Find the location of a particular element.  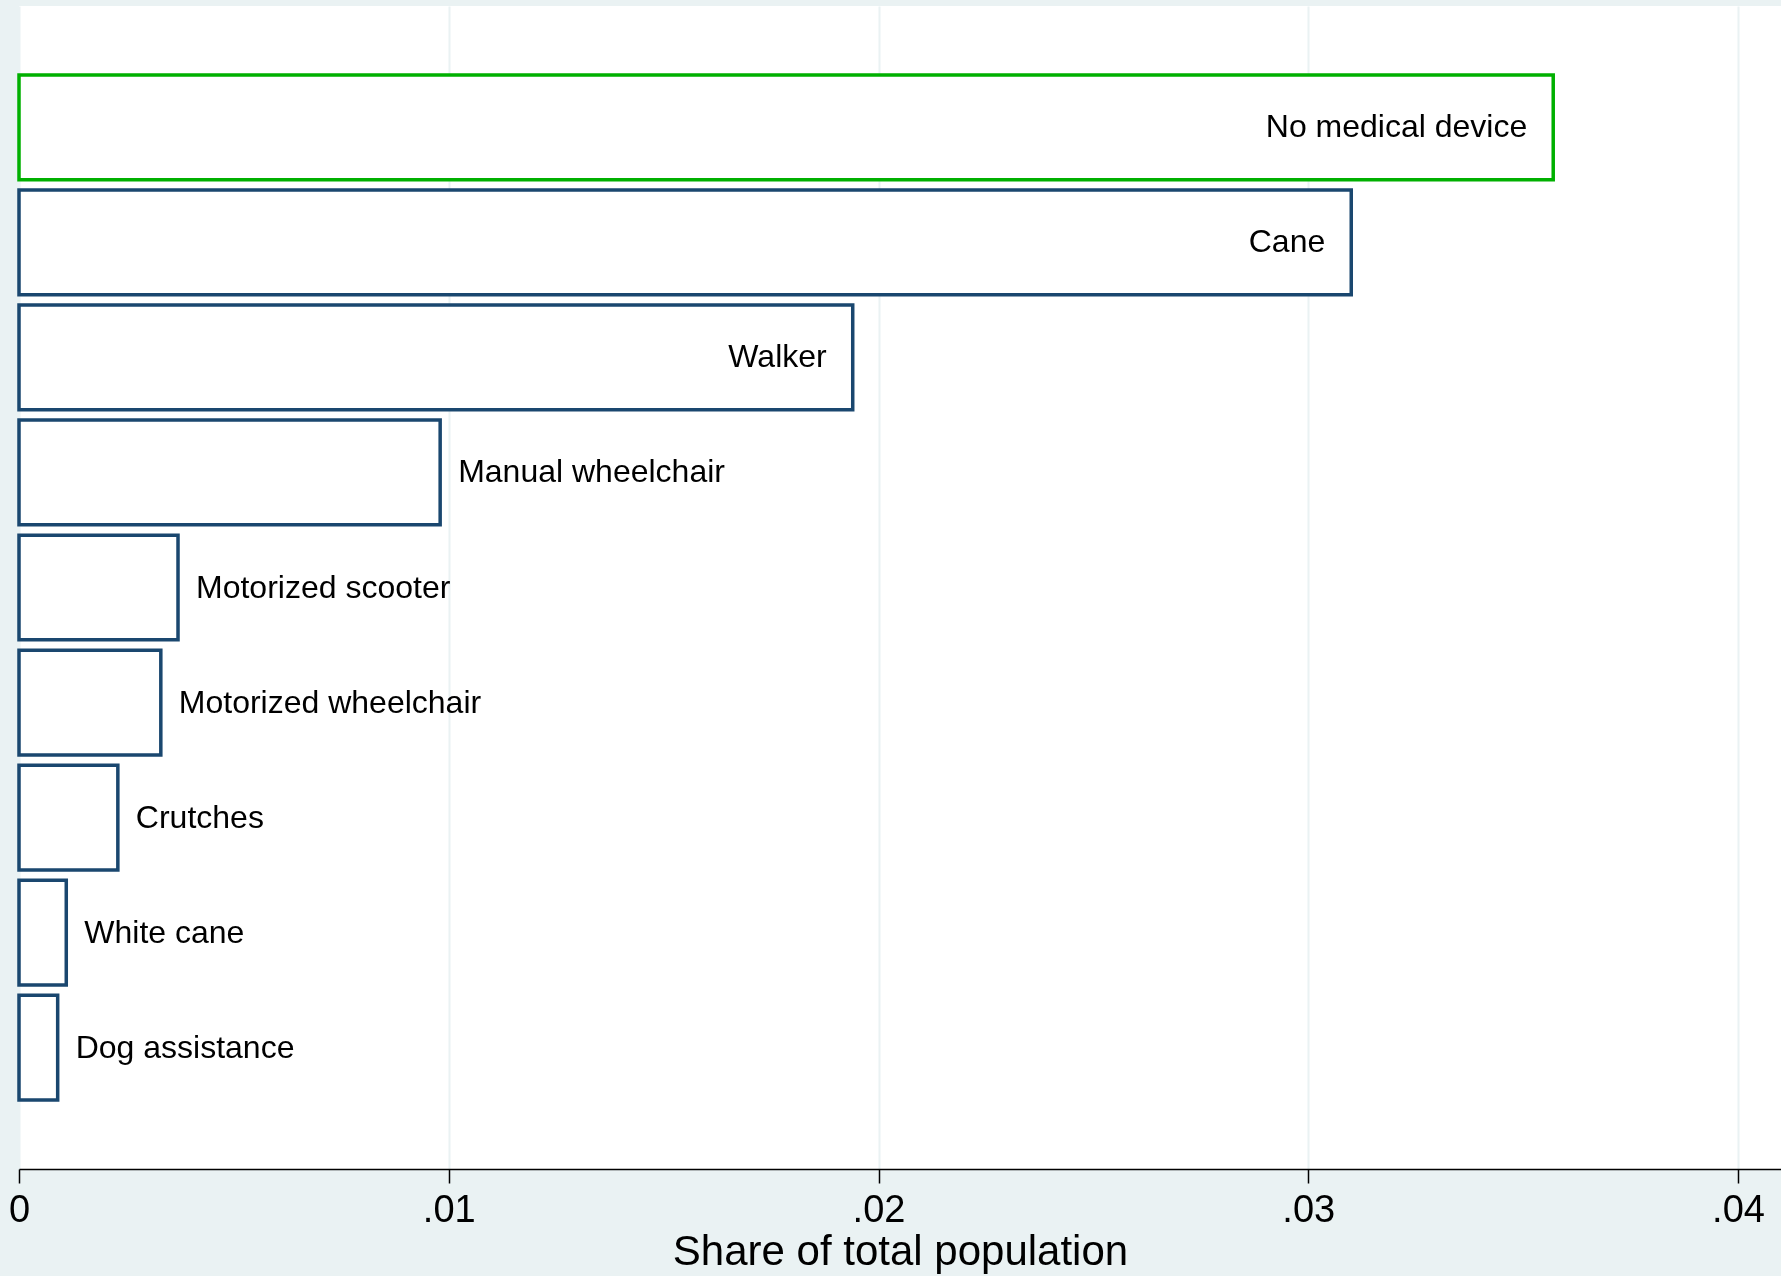

y-tick-label: Manual wheelchair is located at coordinates (592, 471).